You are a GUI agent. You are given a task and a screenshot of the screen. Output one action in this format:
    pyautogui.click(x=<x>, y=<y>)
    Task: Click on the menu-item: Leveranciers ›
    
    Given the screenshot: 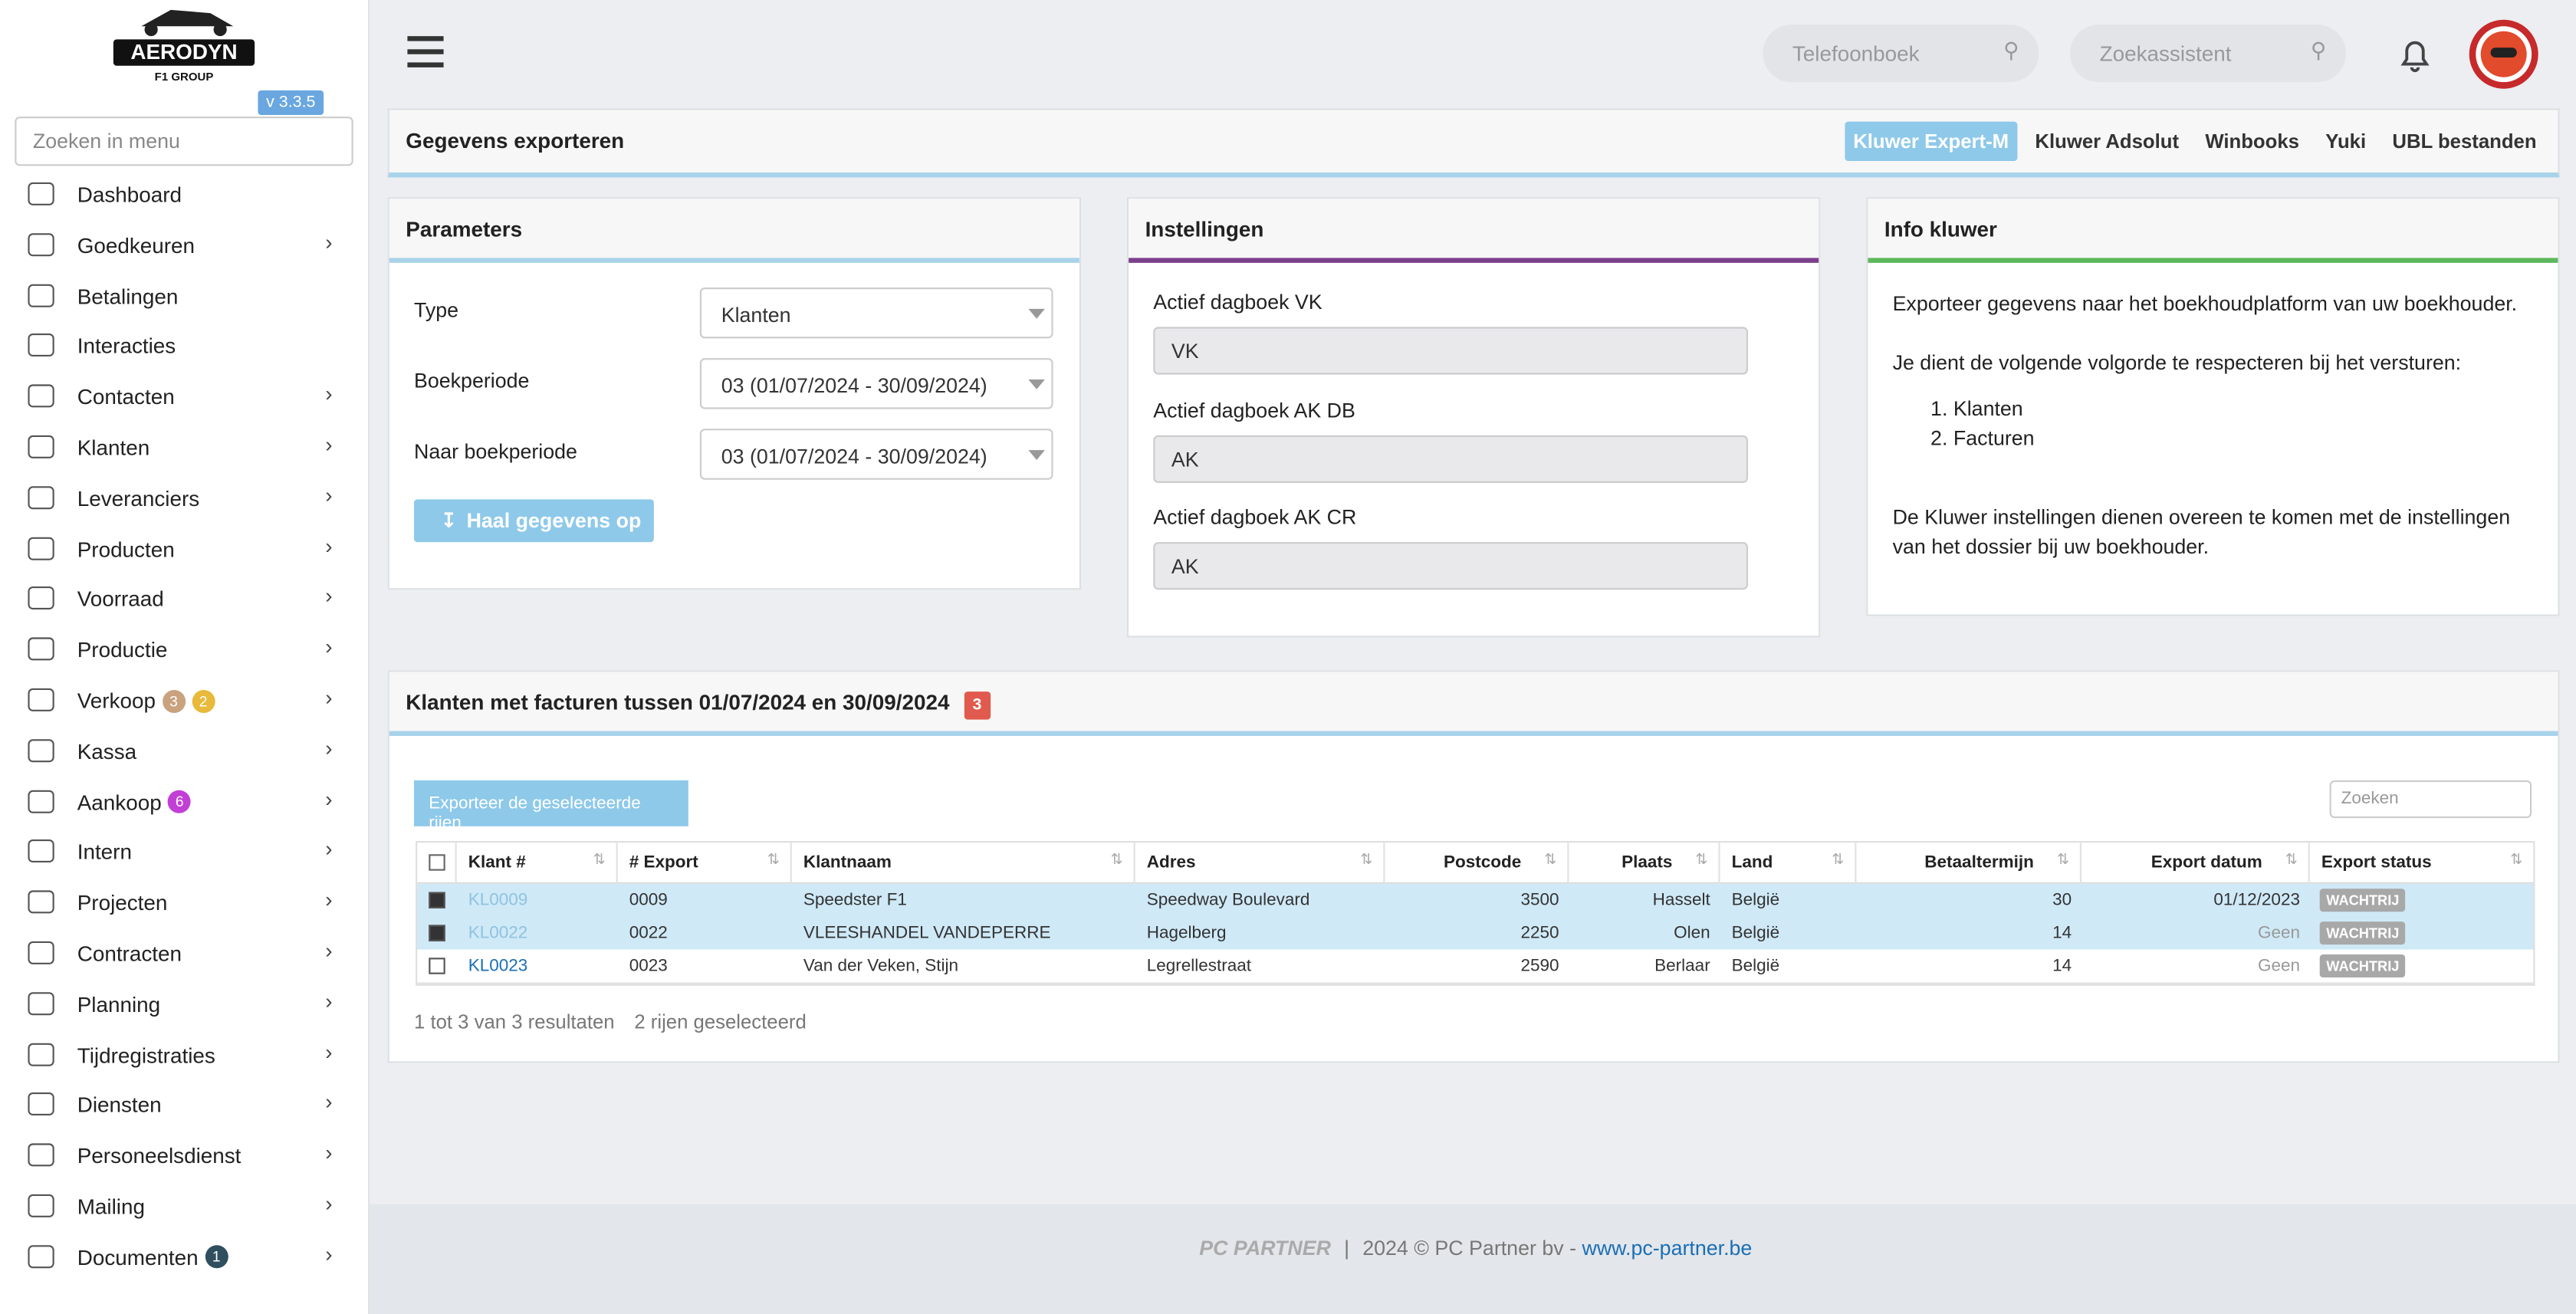 What is the action you would take?
    pyautogui.click(x=184, y=499)
    